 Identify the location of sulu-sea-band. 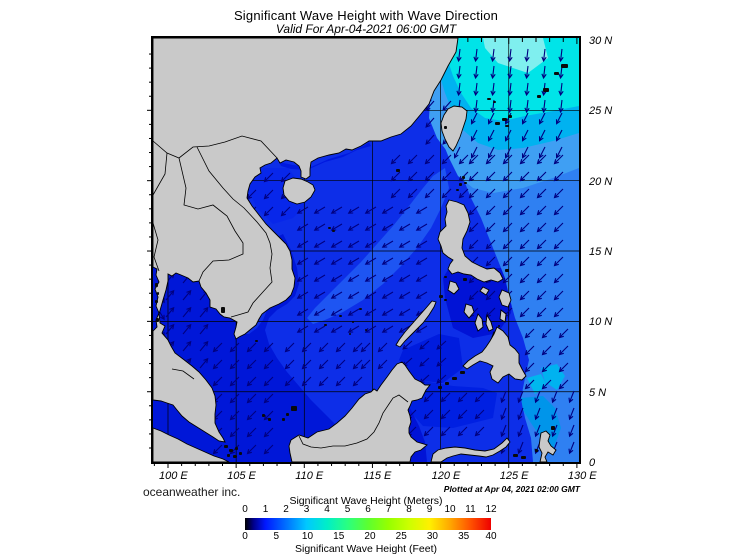
(431, 358).